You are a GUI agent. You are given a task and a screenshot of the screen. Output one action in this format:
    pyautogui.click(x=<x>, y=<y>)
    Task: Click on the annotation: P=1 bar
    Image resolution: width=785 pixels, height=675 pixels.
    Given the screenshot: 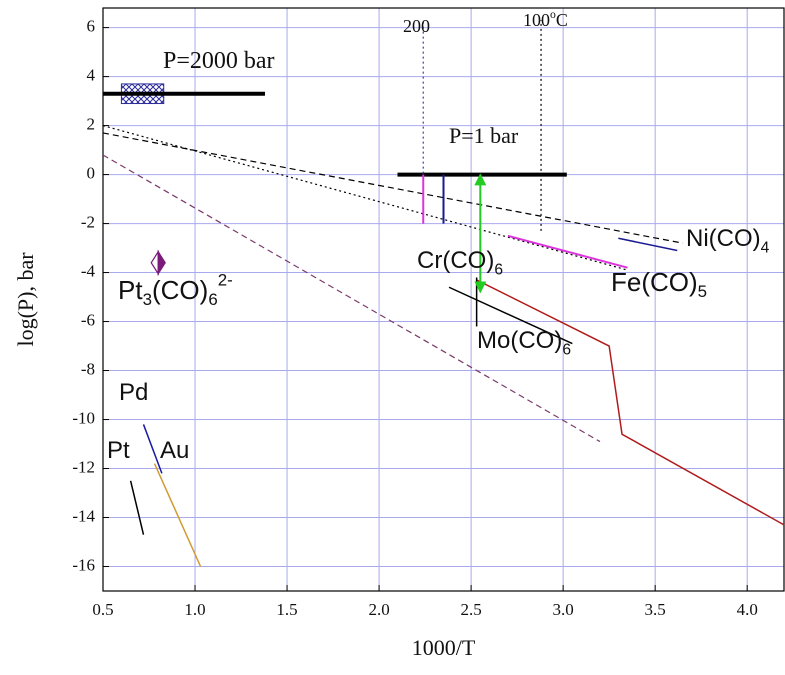 What is the action you would take?
    pyautogui.click(x=484, y=135)
    